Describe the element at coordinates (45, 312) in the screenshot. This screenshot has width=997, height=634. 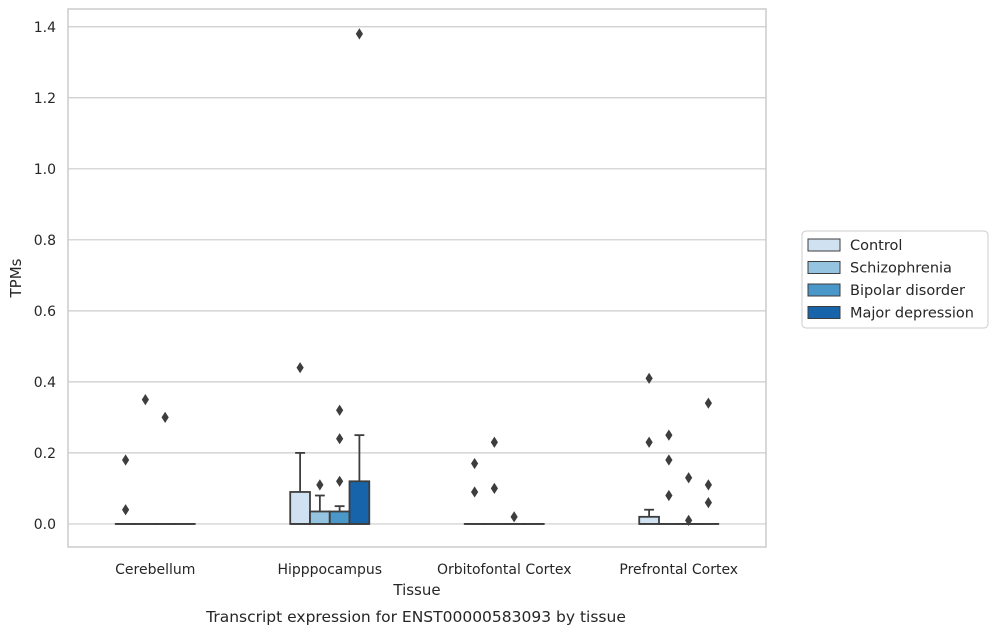
I see `y-tick-label: 0.6` at that location.